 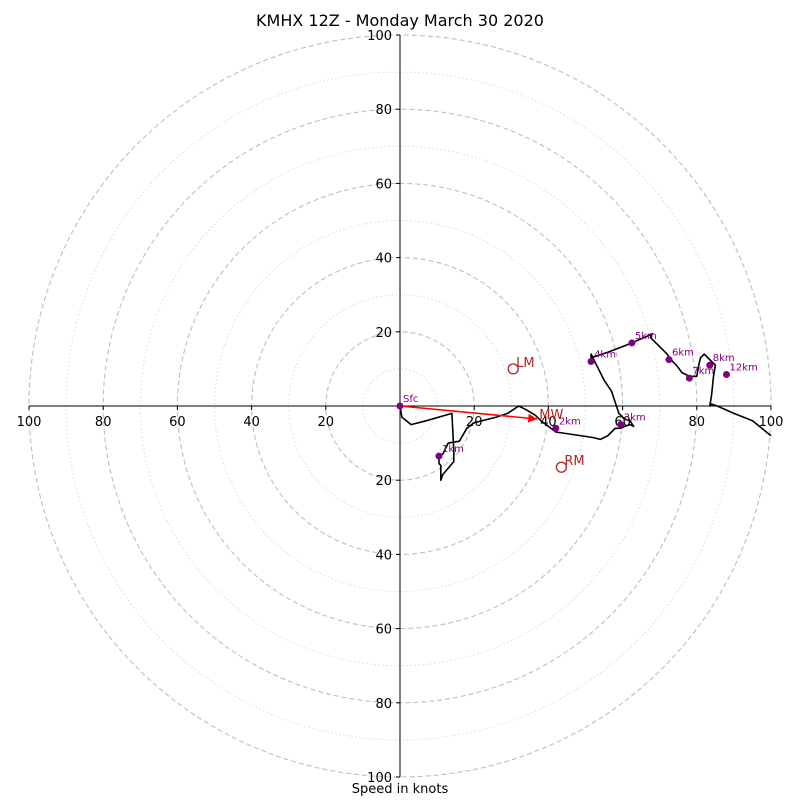 I want to click on x-tick-label: 20, so click(x=326, y=422).